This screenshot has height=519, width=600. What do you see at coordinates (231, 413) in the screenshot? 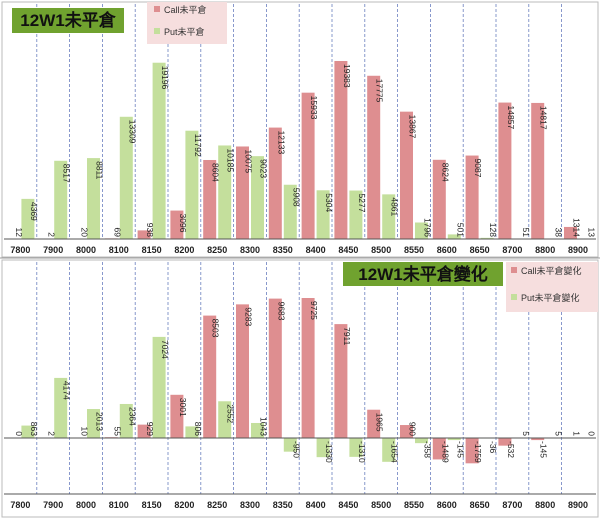
I see `put-value-label: 2552` at bounding box center [231, 413].